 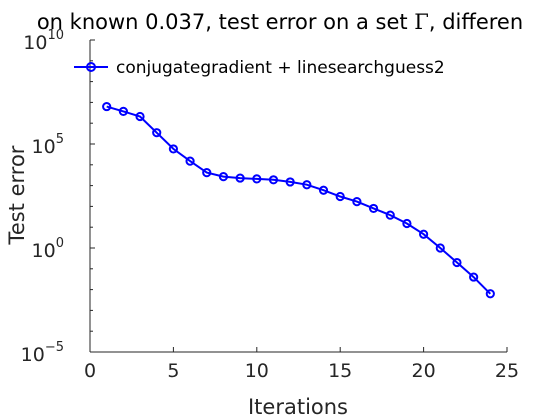 What do you see at coordinates (17, 195) in the screenshot?
I see `y-axis-label: Test error` at bounding box center [17, 195].